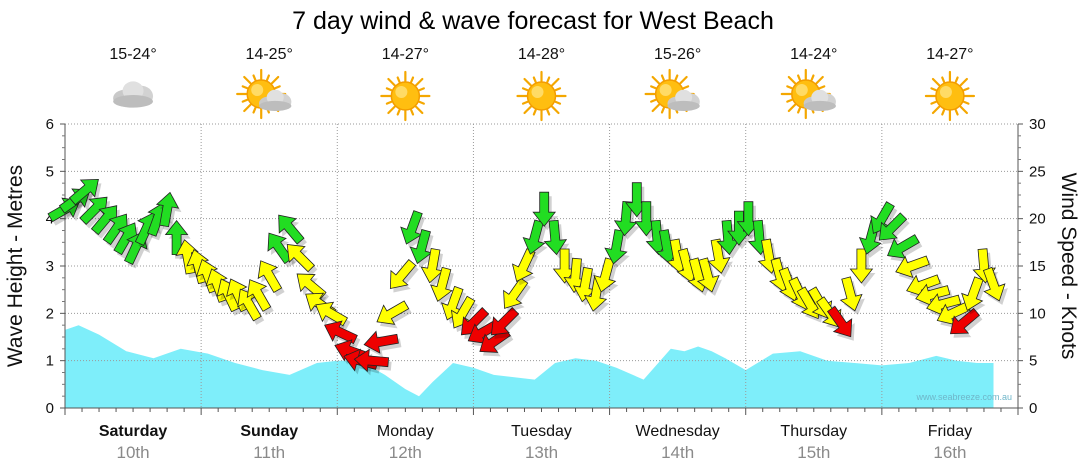 The width and height of the screenshot is (1080, 475). Describe the element at coordinates (949, 452) in the screenshot. I see `date-label-friday: 16th` at that location.